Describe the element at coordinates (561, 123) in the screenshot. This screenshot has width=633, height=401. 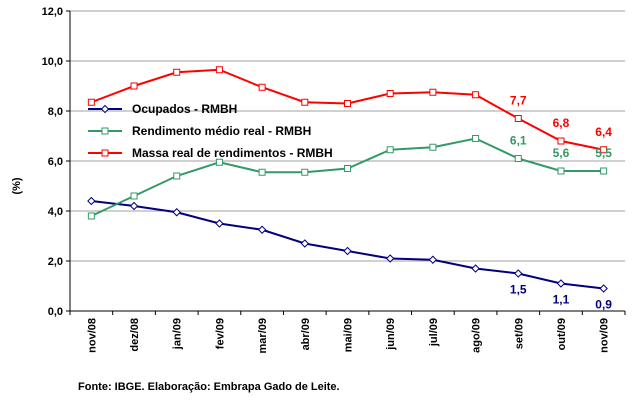
I see `data-label: 6,8` at that location.